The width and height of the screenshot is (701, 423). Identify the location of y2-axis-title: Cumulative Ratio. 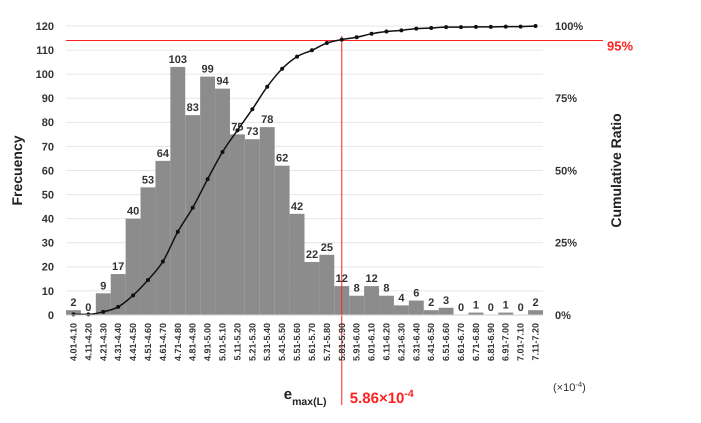
(616, 170).